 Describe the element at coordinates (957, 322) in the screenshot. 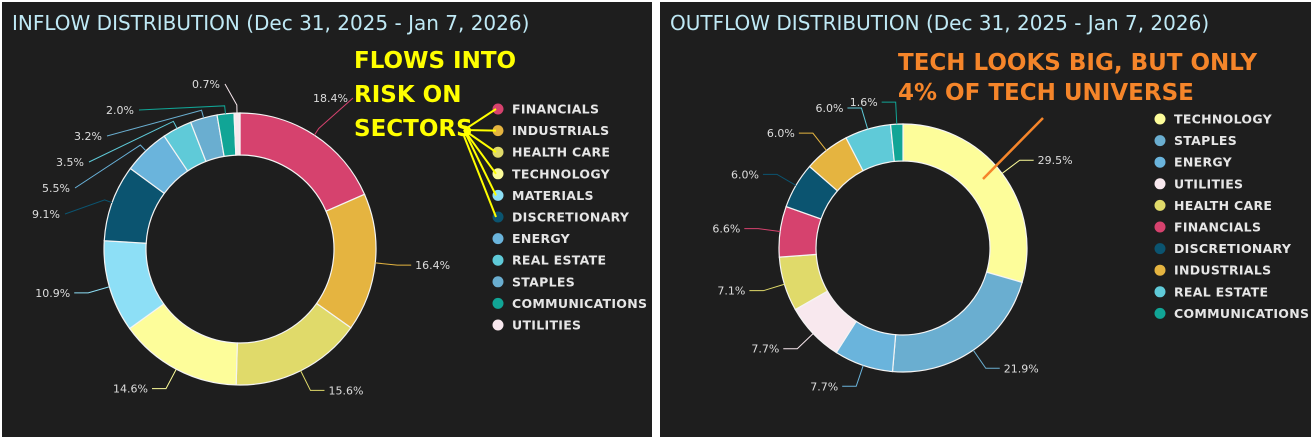

I see `donut-slice-staples` at that location.